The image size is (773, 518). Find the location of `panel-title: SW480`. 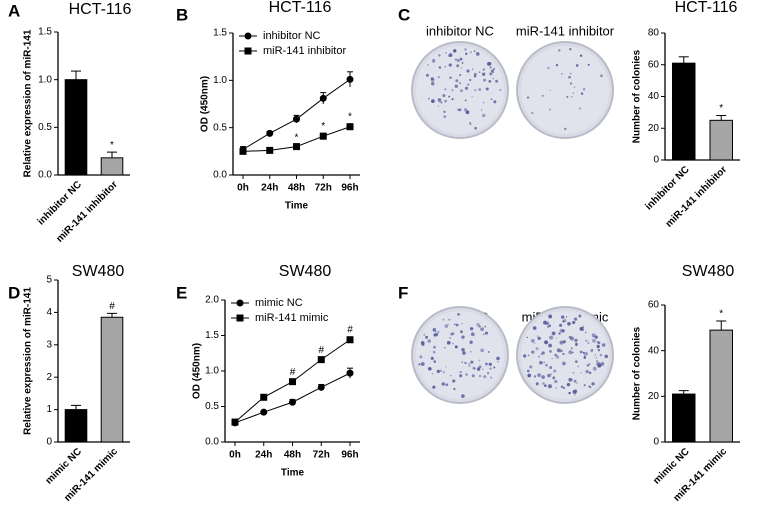

panel-title: SW480 is located at coordinates (305, 271).